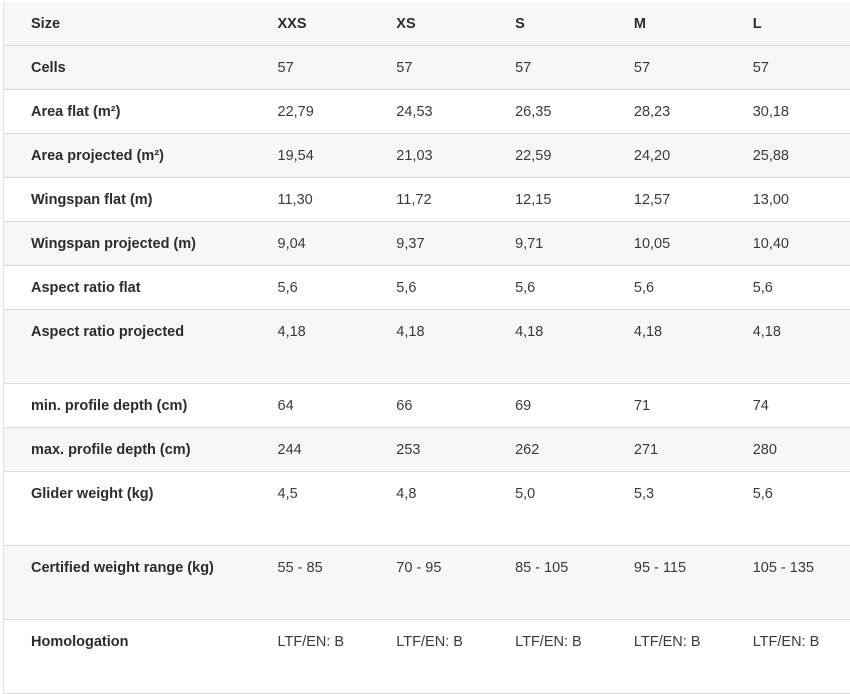 Image resolution: width=850 pixels, height=694 pixels. Describe the element at coordinates (456, 155) in the screenshot. I see `cell-value: 21,03` at that location.